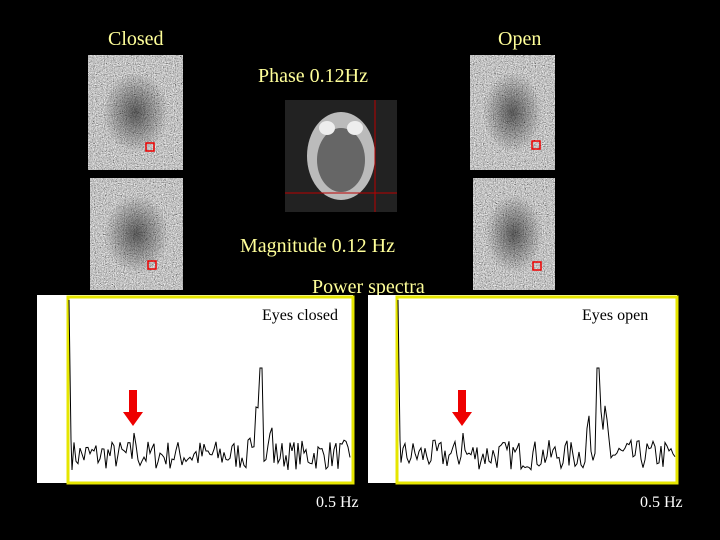 The image size is (720, 540). Describe the element at coordinates (519, 39) in the screenshot. I see `label-open: Open` at that location.